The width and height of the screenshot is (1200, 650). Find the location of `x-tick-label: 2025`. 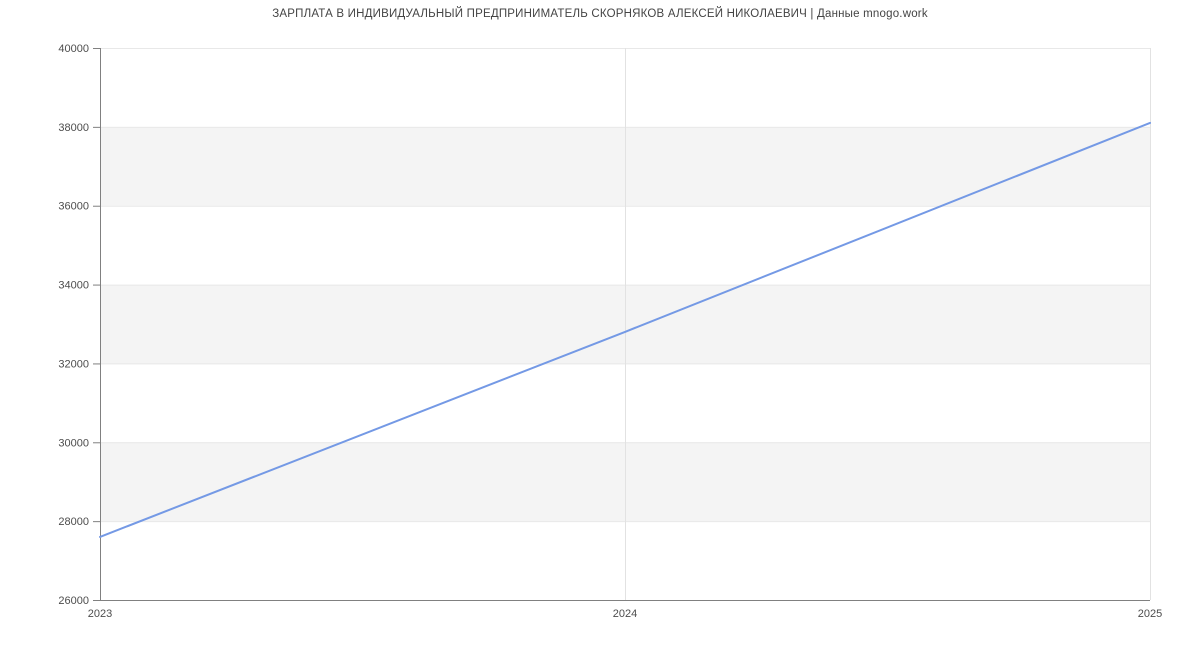

x-tick-label: 2025 is located at coordinates (1150, 614).